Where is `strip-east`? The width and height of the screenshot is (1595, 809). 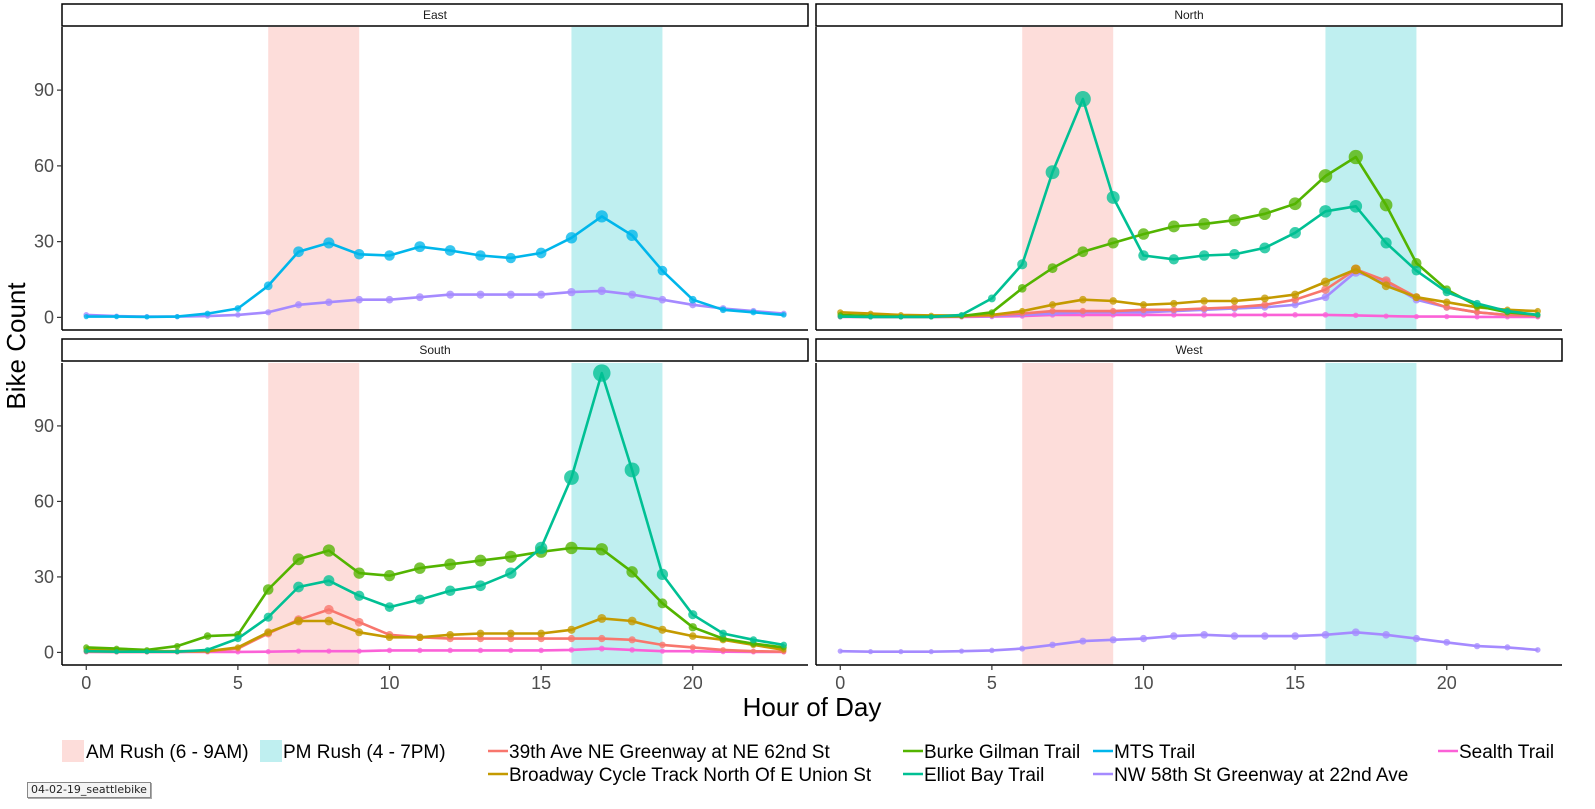
strip-east is located at coordinates (435, 15).